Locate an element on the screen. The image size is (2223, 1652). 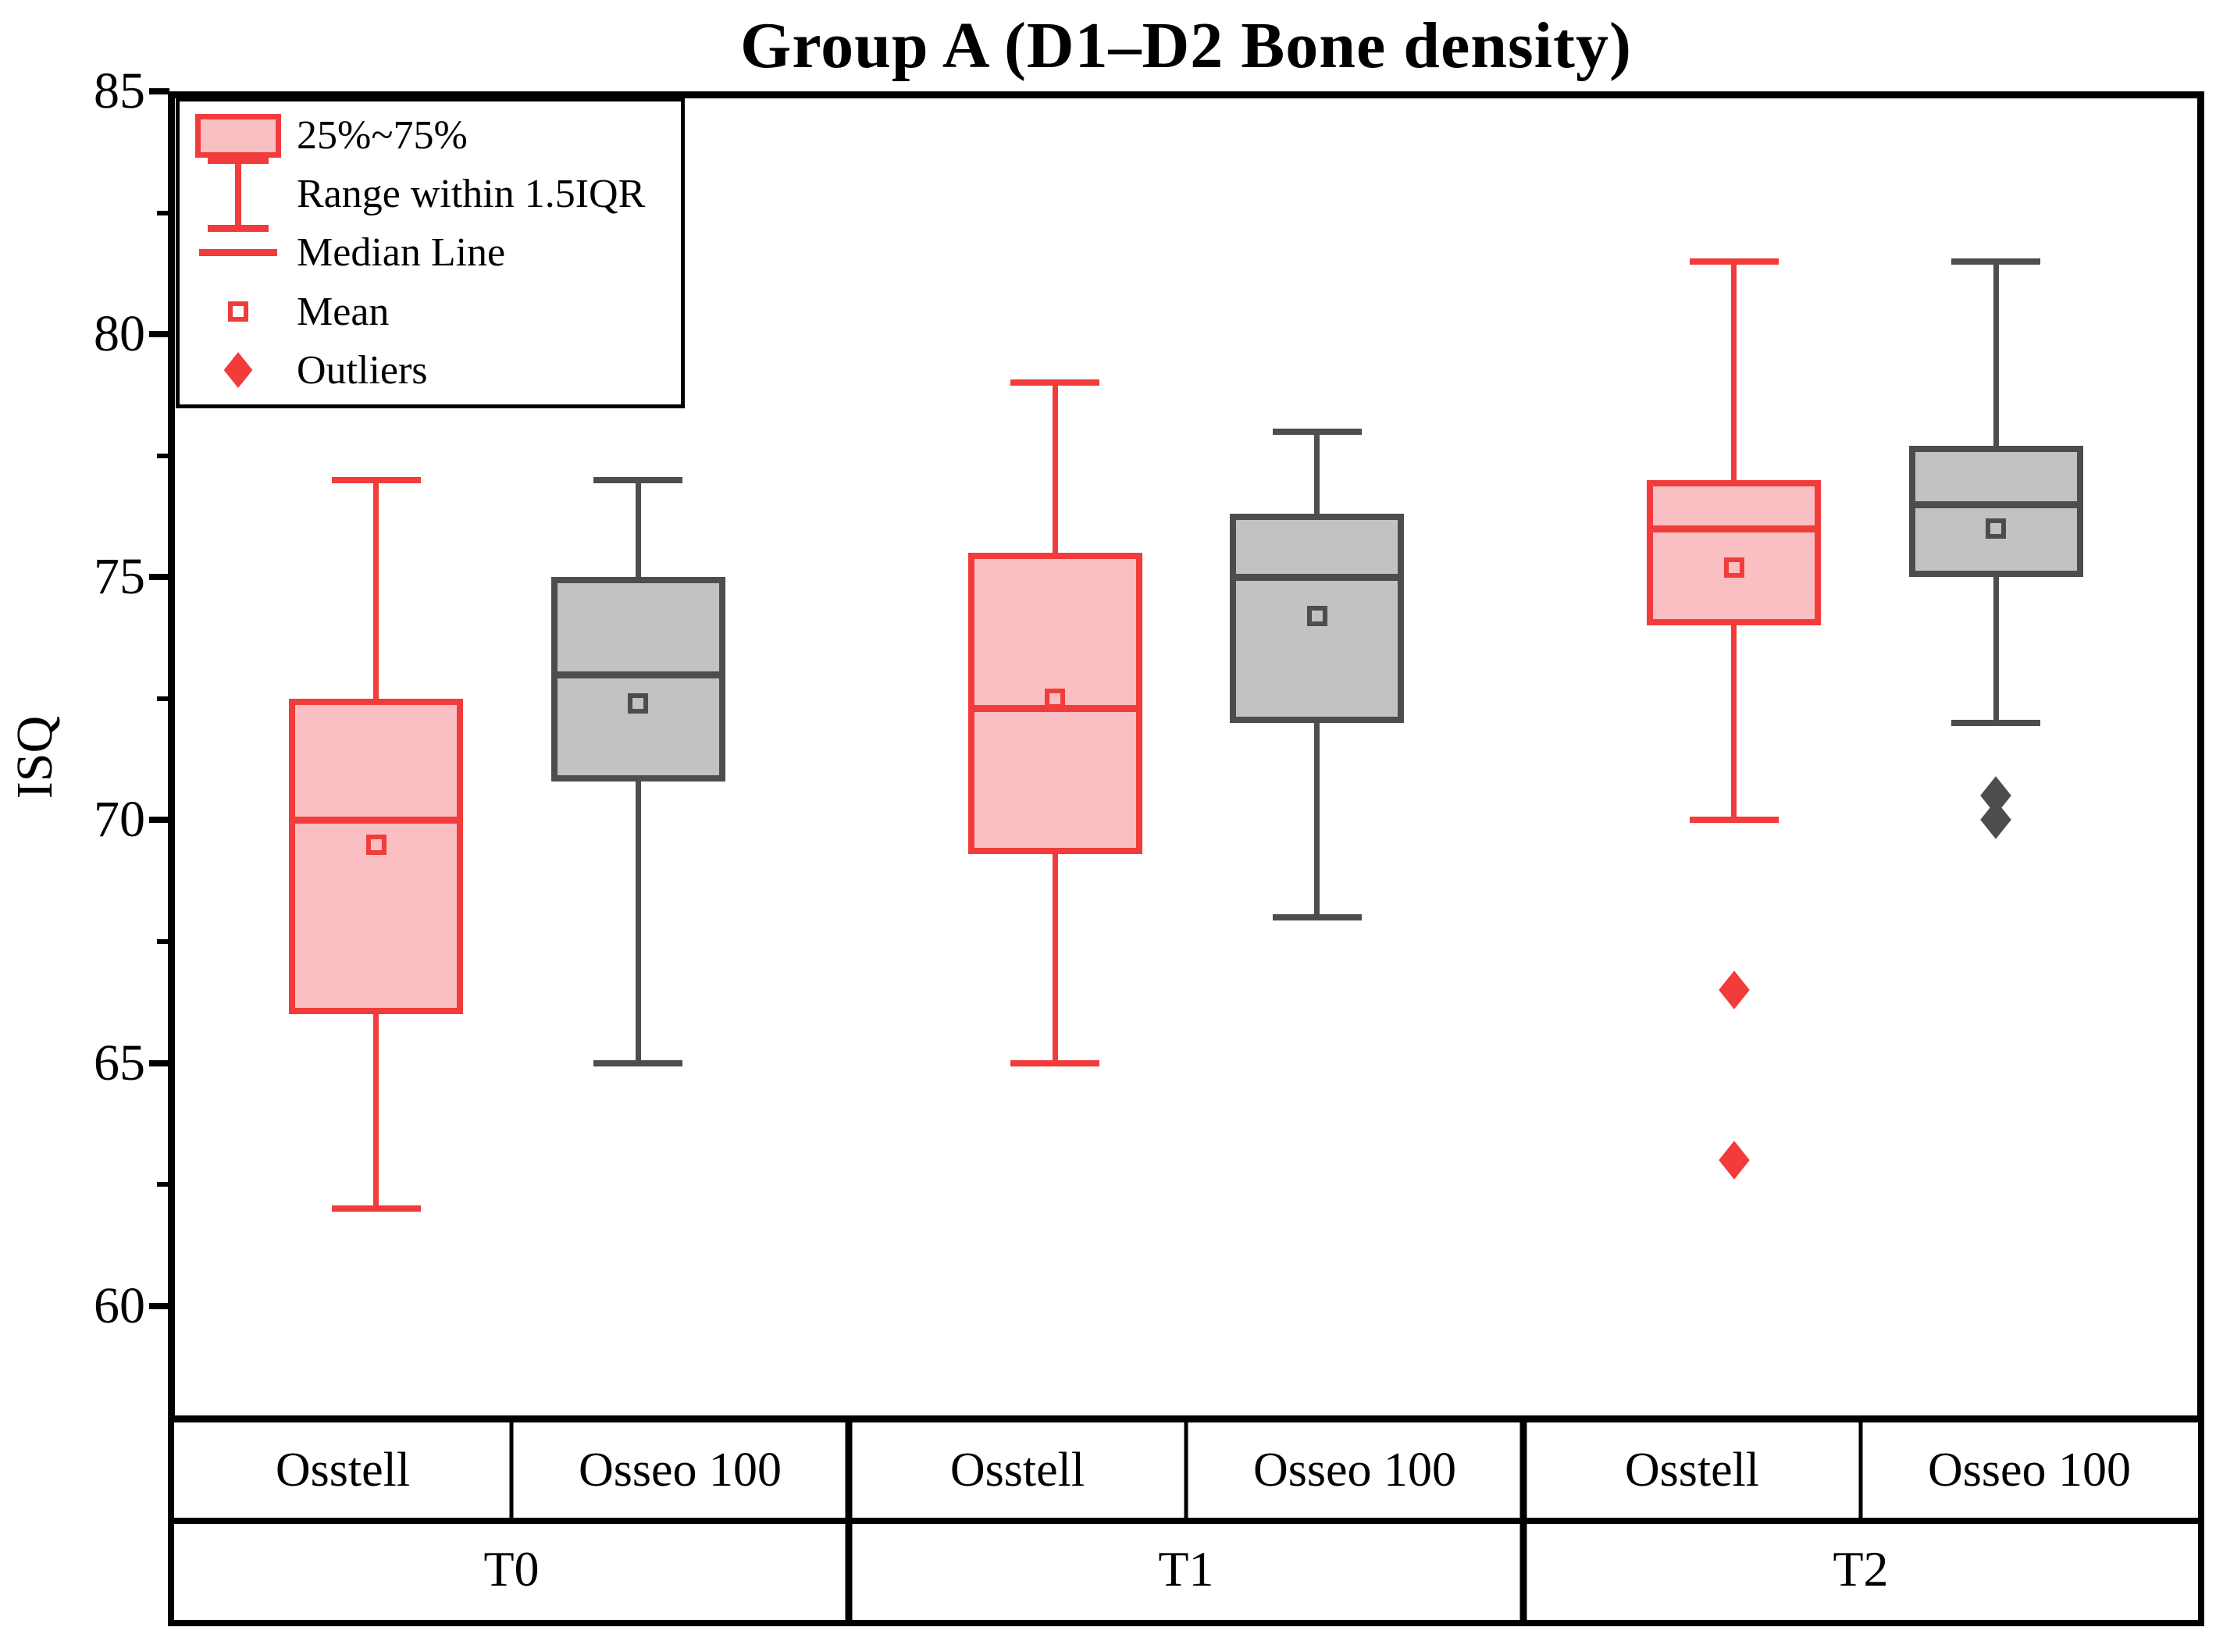
legend-item-median: Median Line is located at coordinates (430, 253).